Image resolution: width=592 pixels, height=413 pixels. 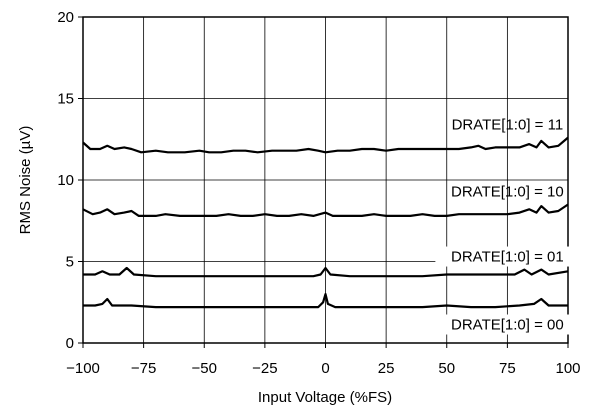 I want to click on x-tick-label: 50, so click(x=446, y=368).